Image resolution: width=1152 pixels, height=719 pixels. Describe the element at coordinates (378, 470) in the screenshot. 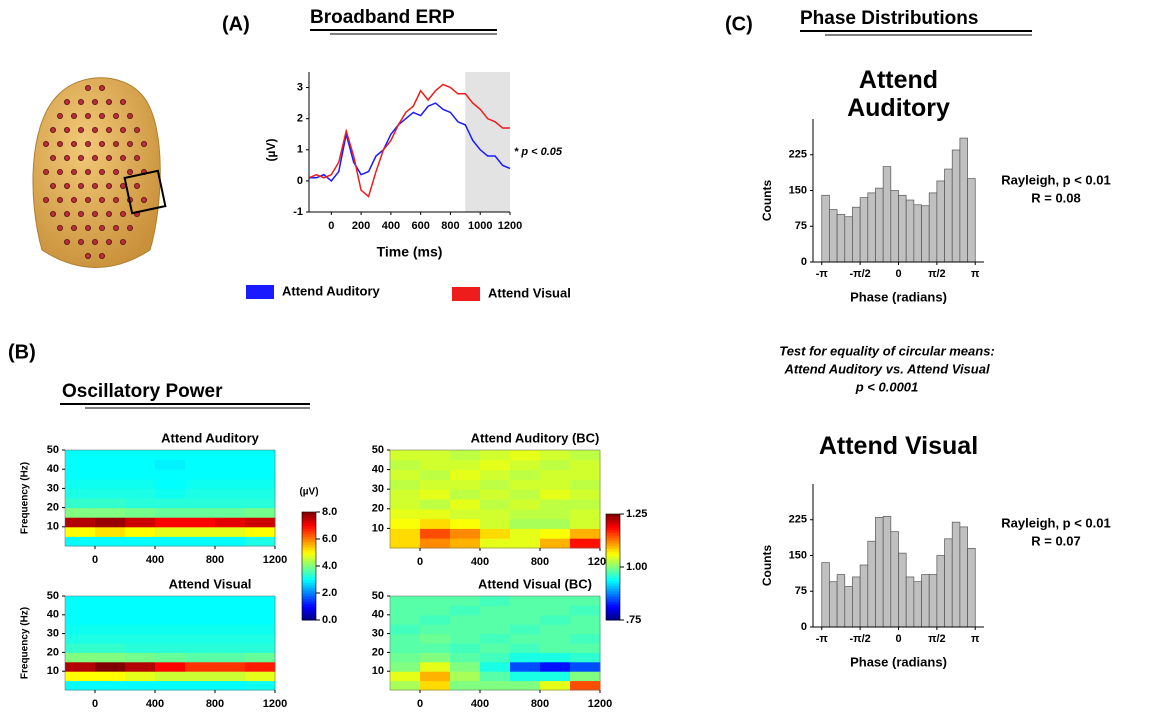

I see `y-tick-label: 40` at that location.